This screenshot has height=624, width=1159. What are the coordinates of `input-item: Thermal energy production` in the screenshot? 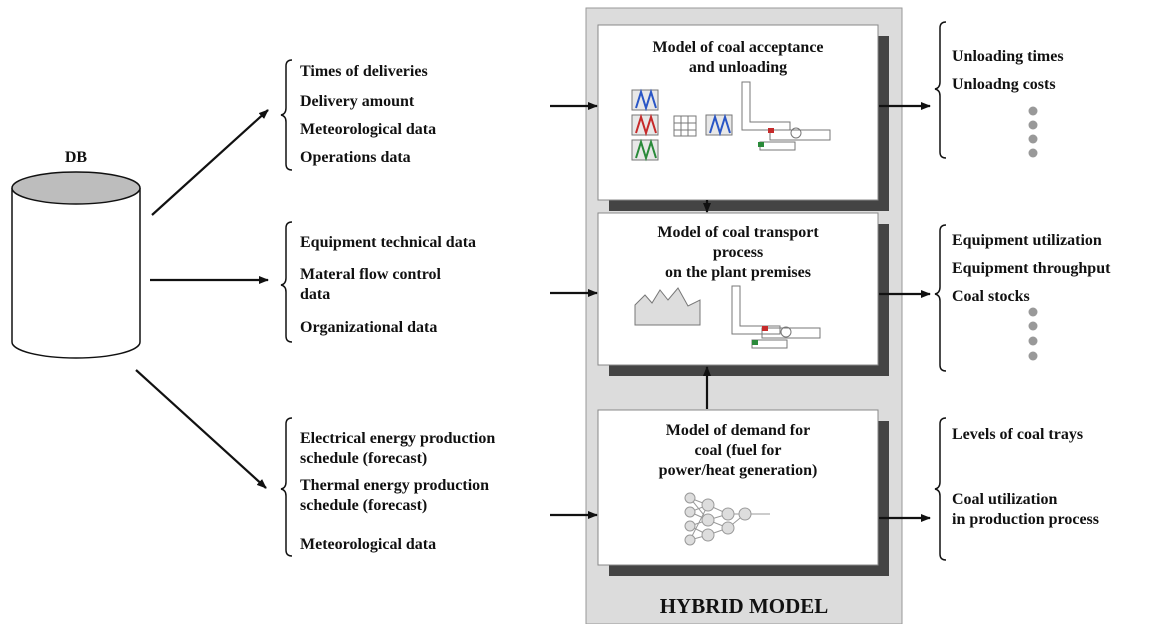 It's located at (394, 485).